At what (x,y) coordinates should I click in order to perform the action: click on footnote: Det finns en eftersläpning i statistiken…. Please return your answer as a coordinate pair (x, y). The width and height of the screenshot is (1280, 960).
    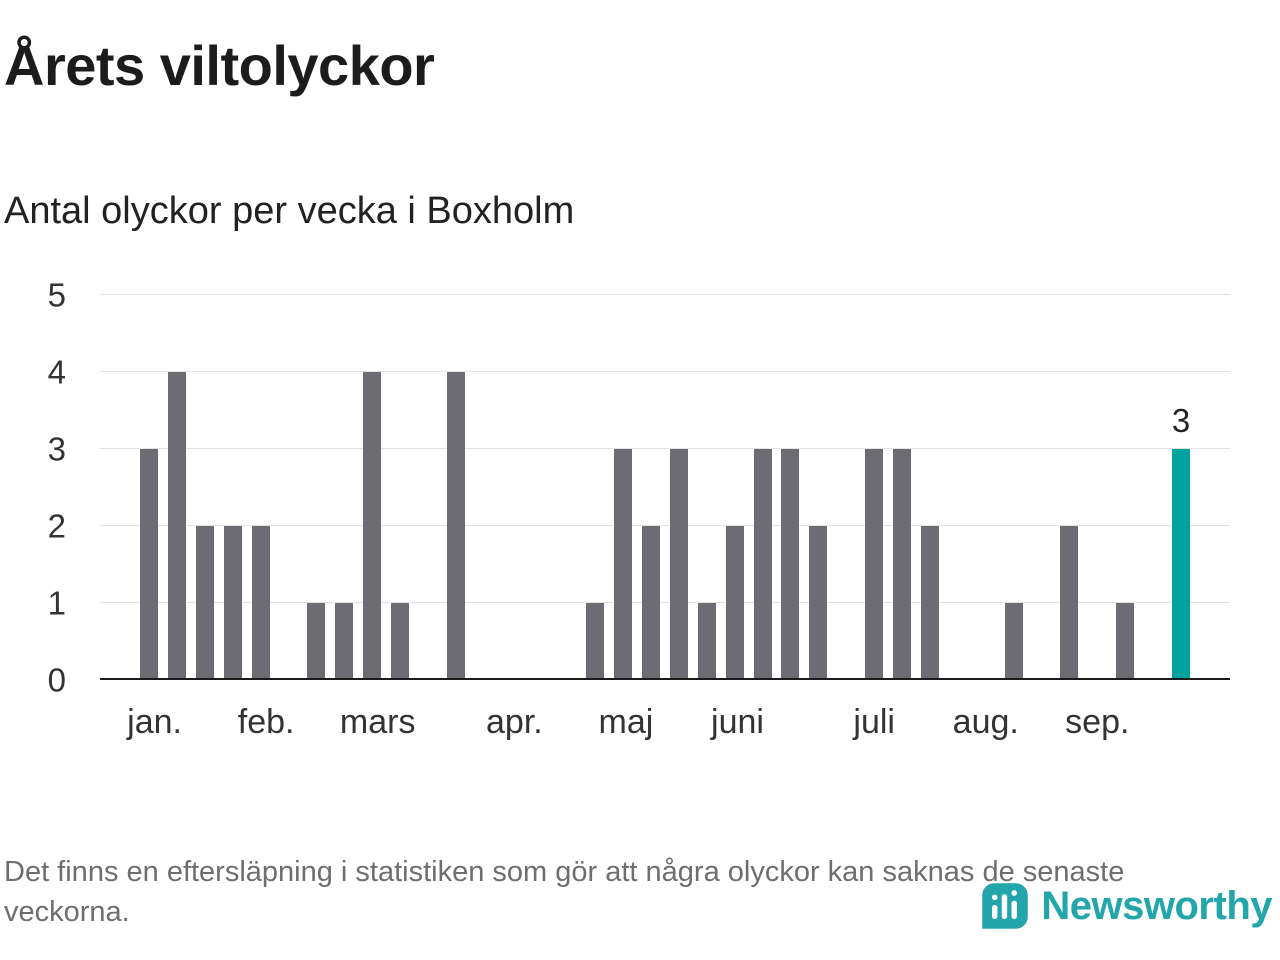
    Looking at the image, I should click on (564, 892).